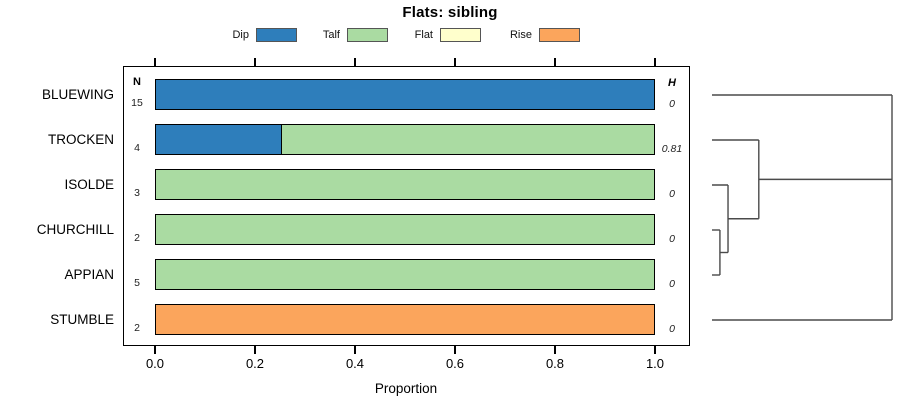  Describe the element at coordinates (555, 363) in the screenshot. I see `axis-tick-label: 0.8` at that location.